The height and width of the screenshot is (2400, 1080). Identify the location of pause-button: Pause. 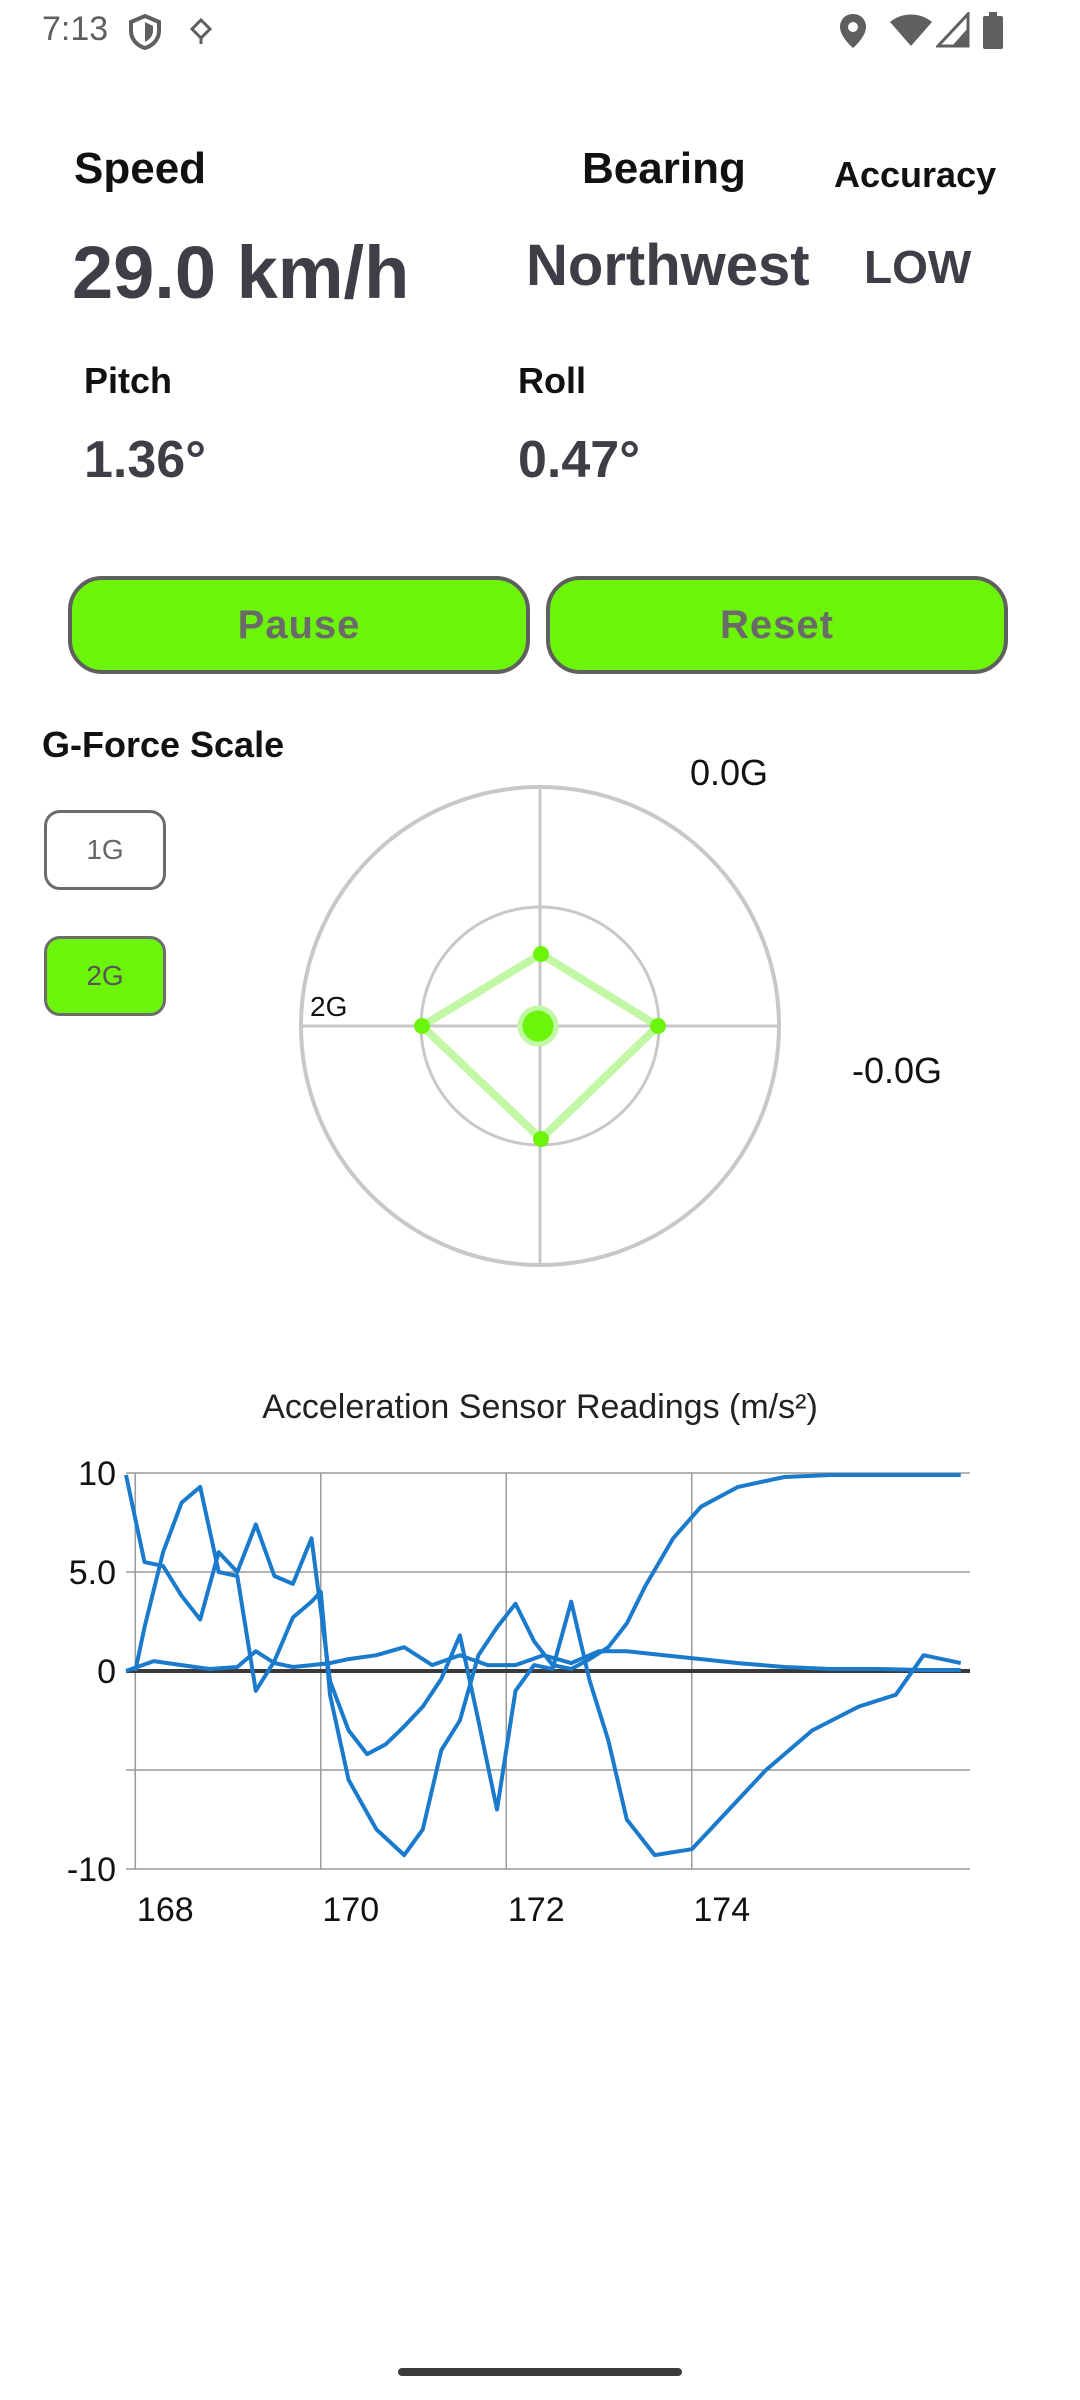
(299, 625).